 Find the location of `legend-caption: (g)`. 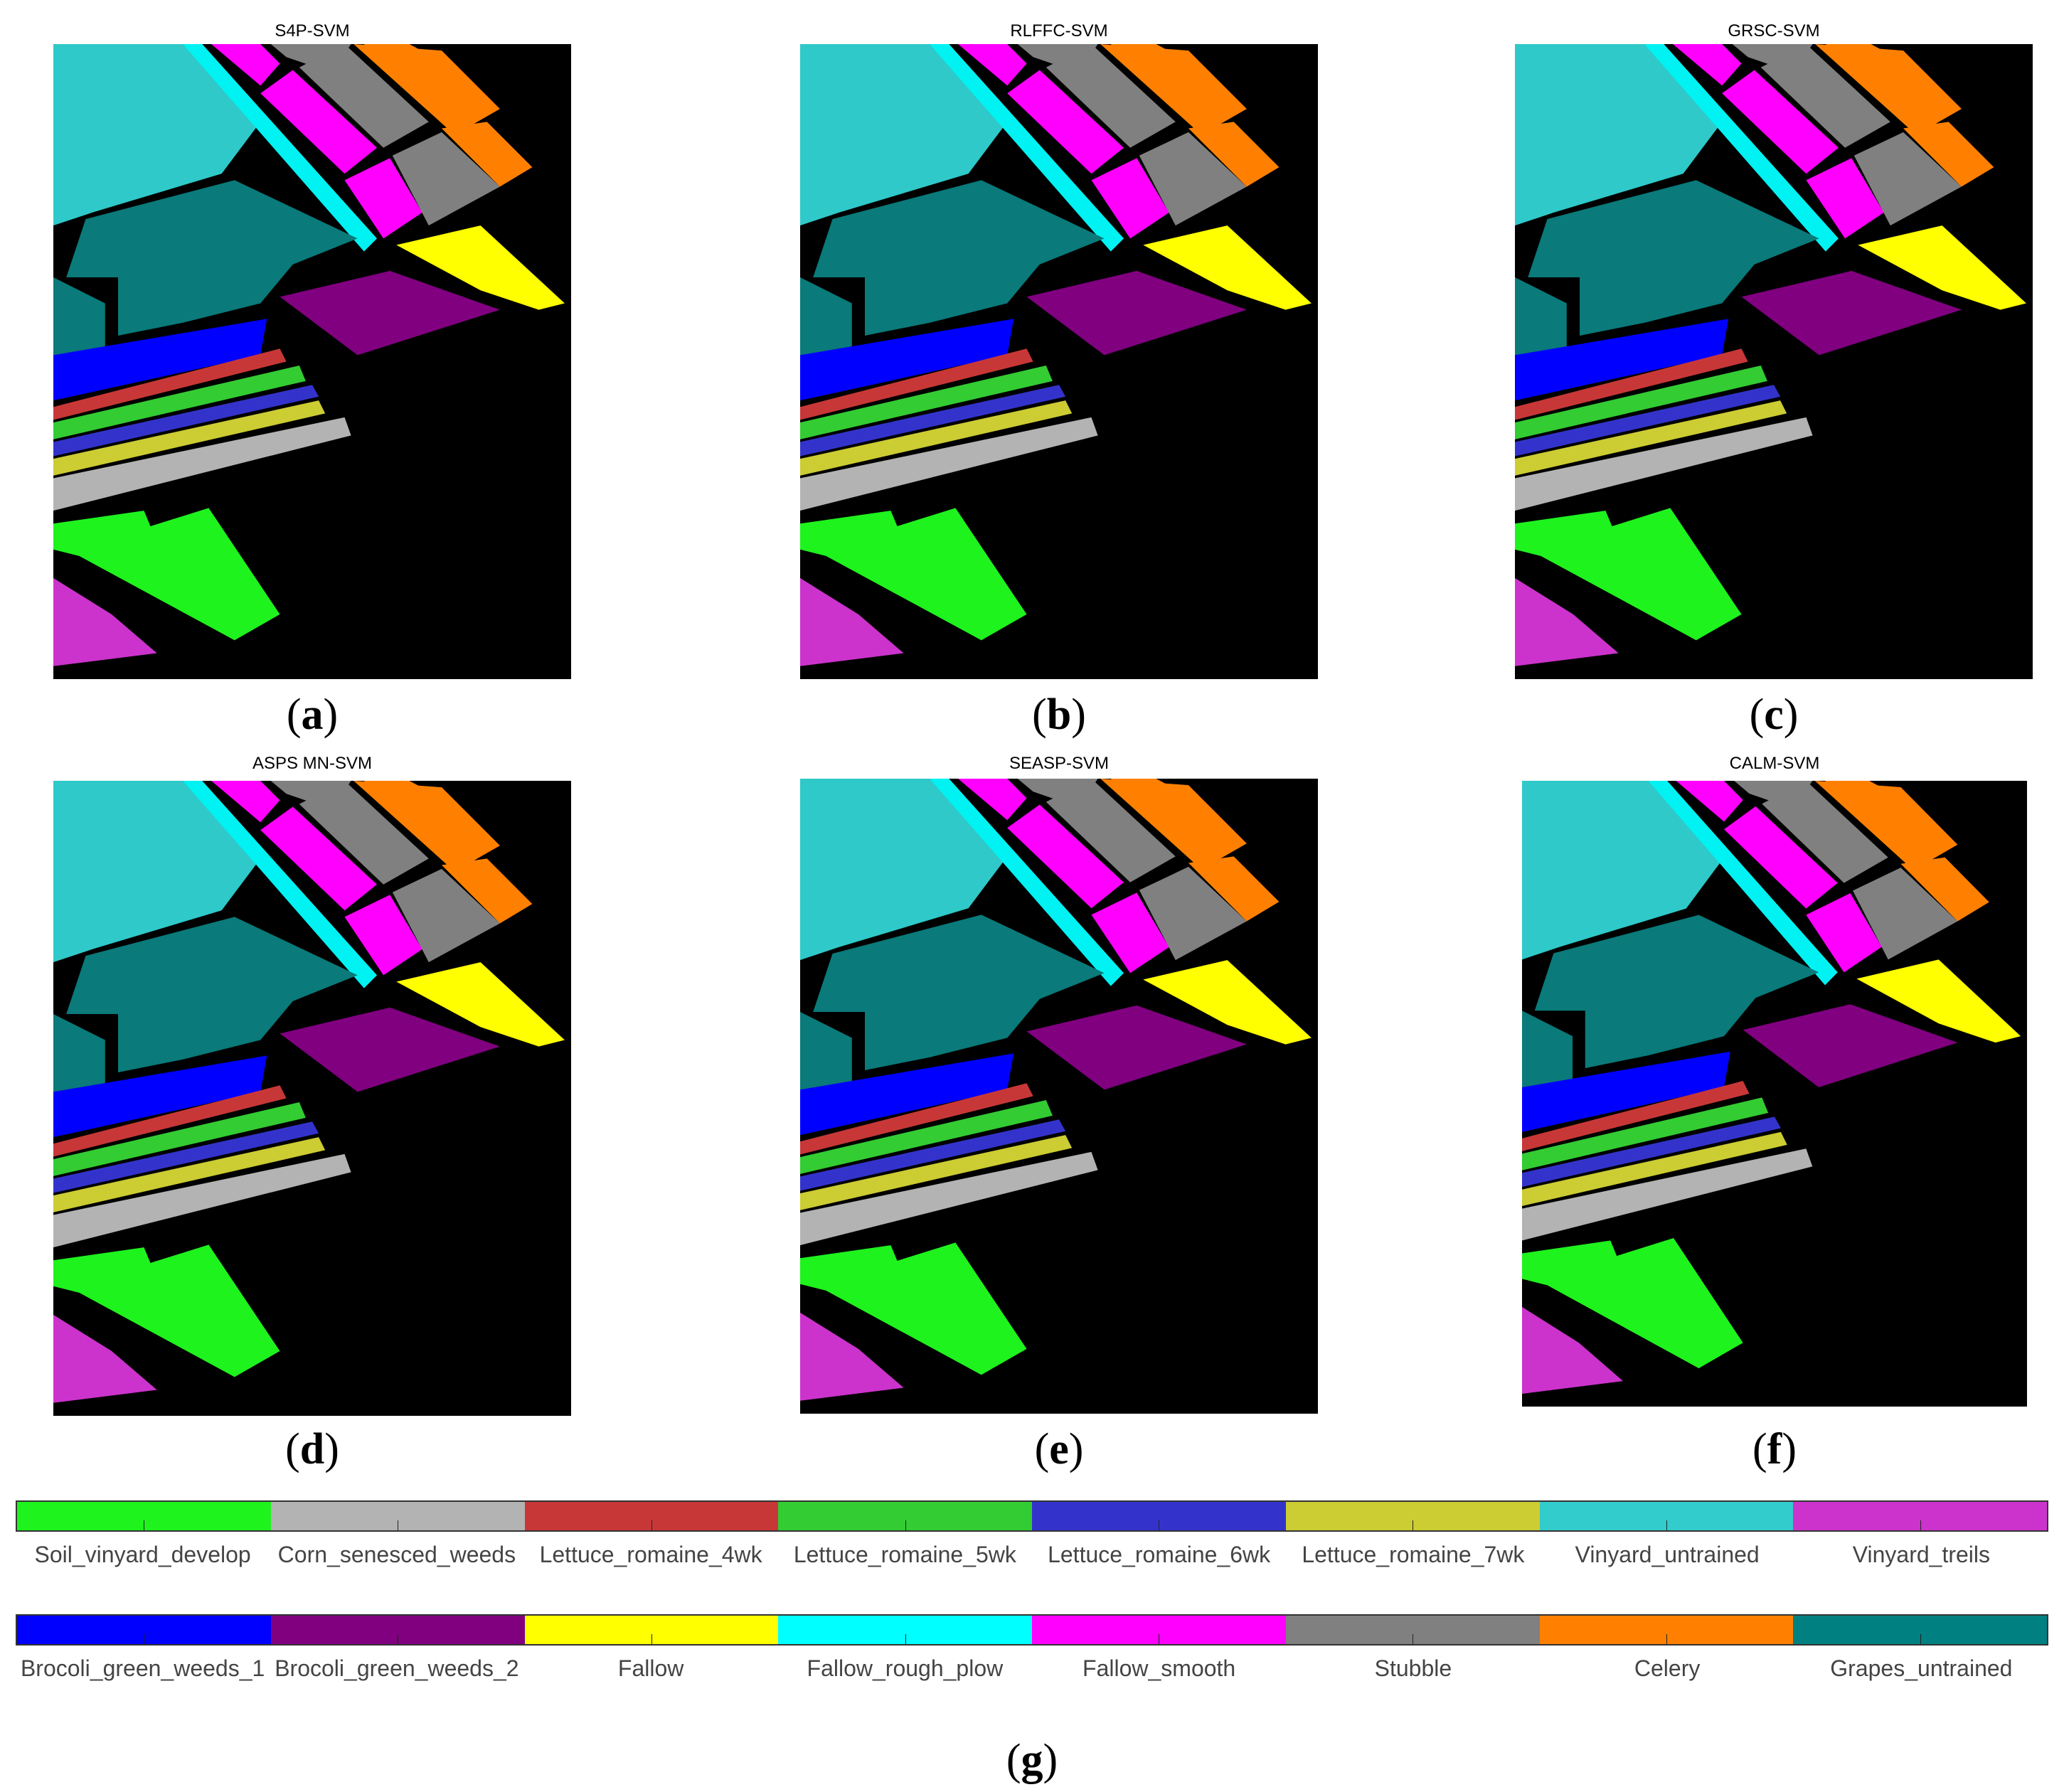

legend-caption: (g) is located at coordinates (1032, 1760).